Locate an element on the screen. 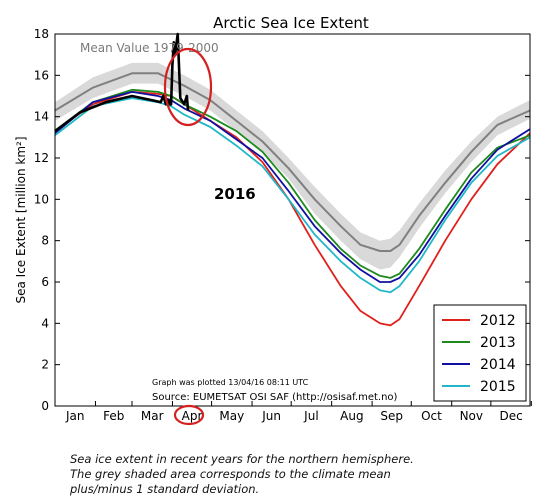  x-tick-label-jan: Jan is located at coordinates (75, 416).